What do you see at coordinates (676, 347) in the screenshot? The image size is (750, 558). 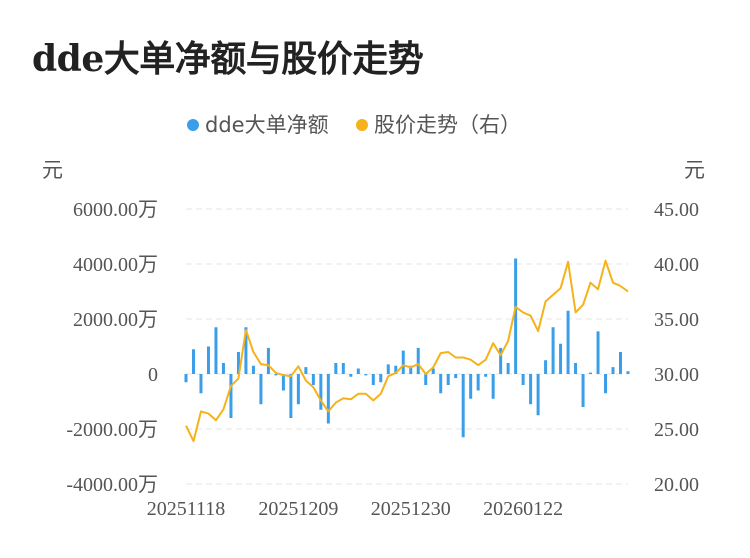 I see `right-axis-ticks: 20.00 25.00 30.00 35.00 40.00 45.00` at bounding box center [676, 347].